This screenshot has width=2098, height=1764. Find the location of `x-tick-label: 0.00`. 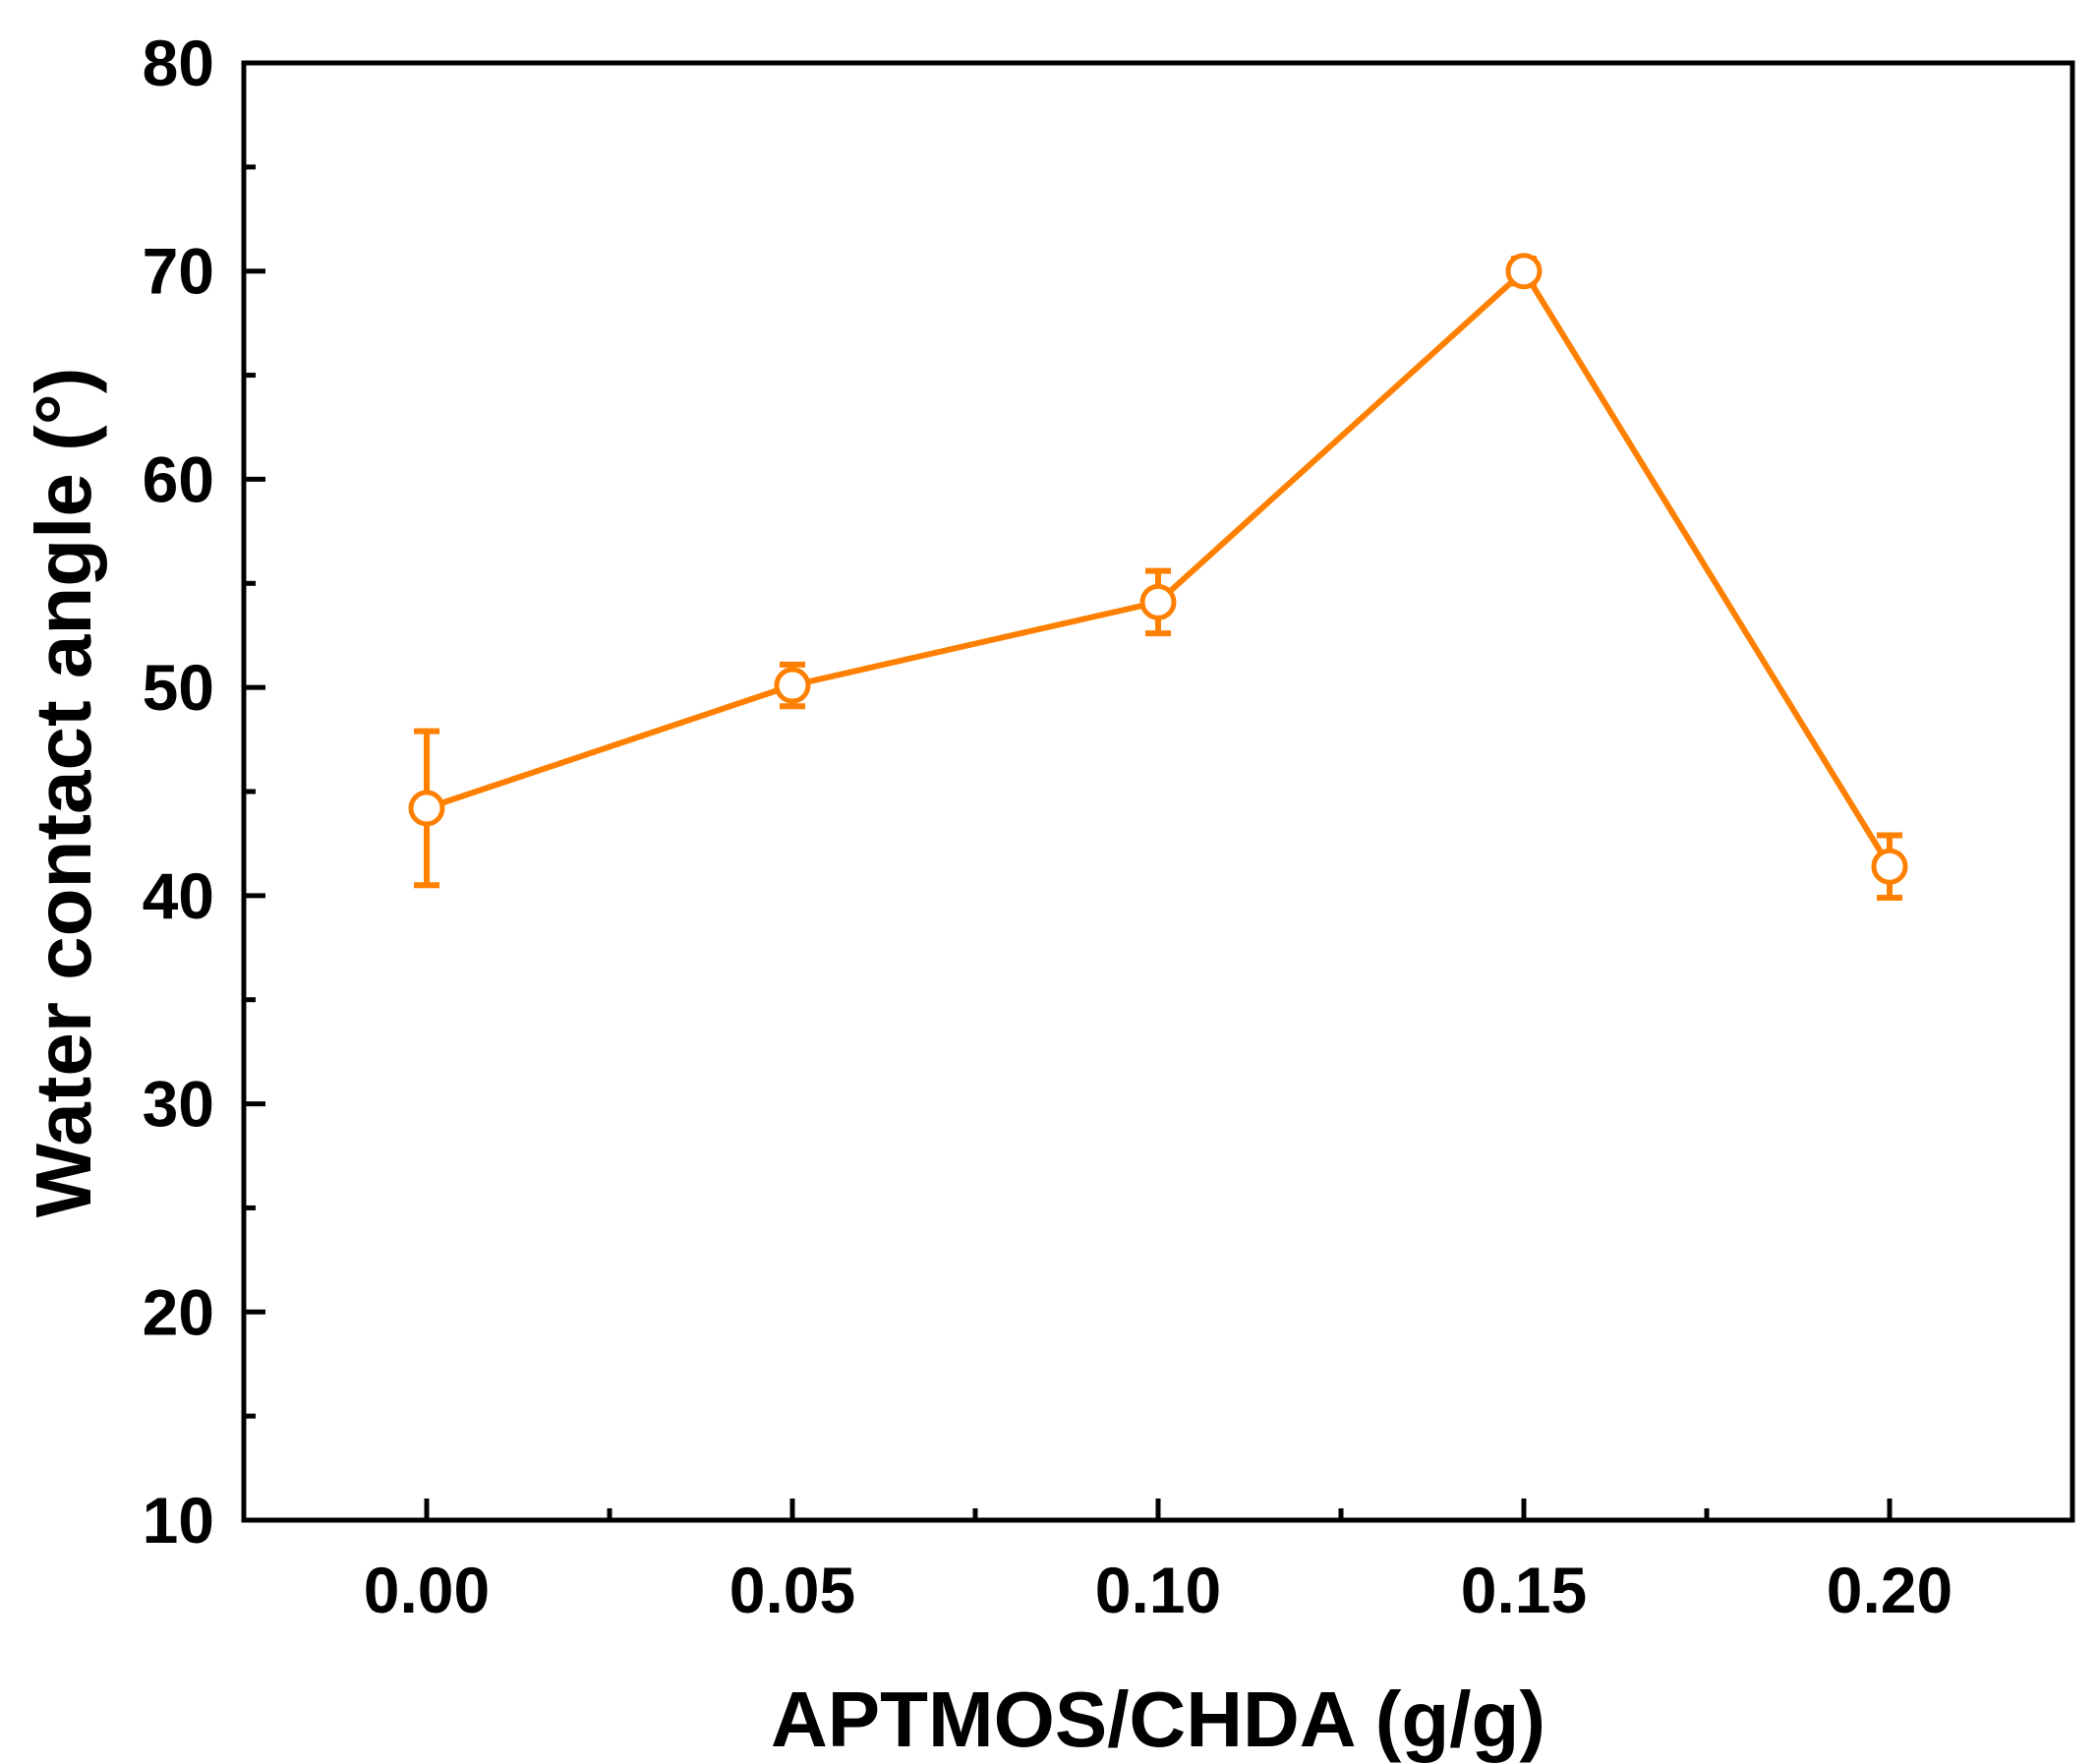

x-tick-label: 0.00 is located at coordinates (427, 1590).